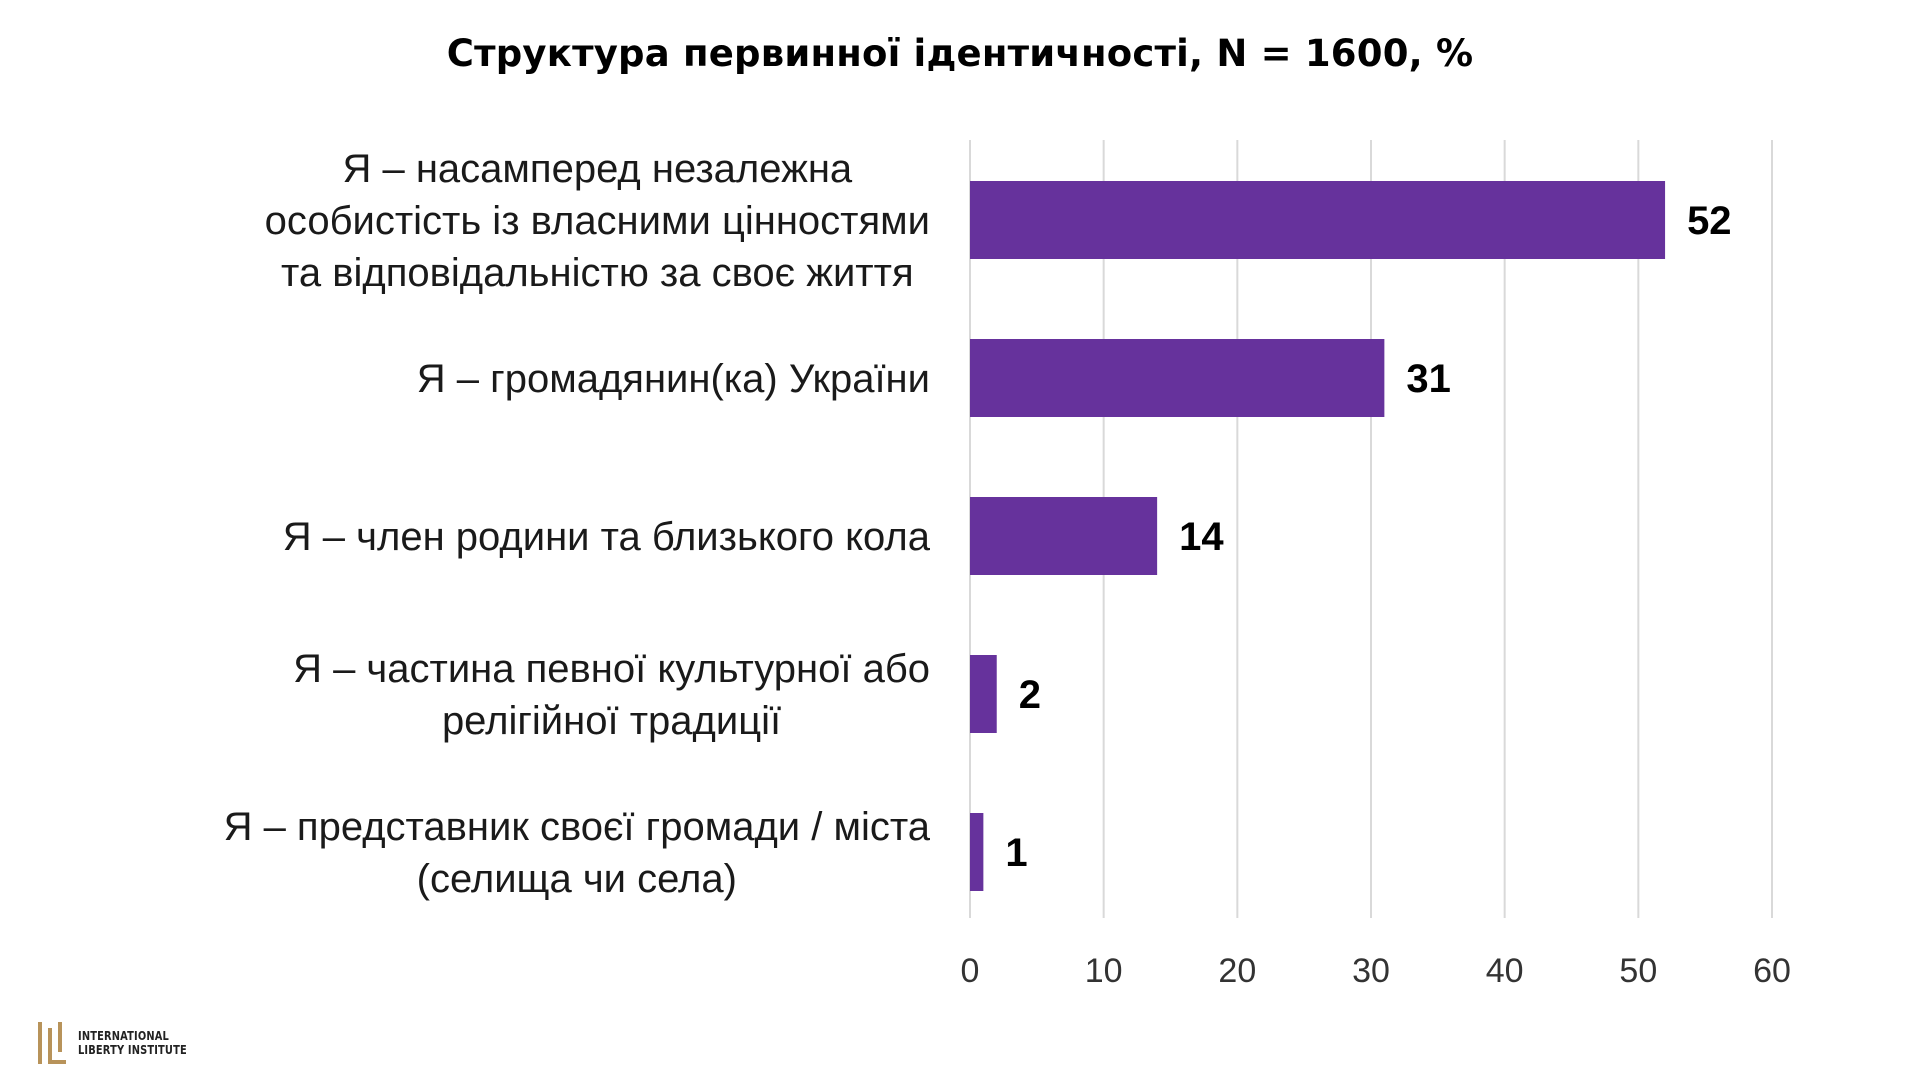 Image resolution: width=1920 pixels, height=1080 pixels. Describe the element at coordinates (1428, 379) in the screenshot. I see `value-label-1: 31` at that location.